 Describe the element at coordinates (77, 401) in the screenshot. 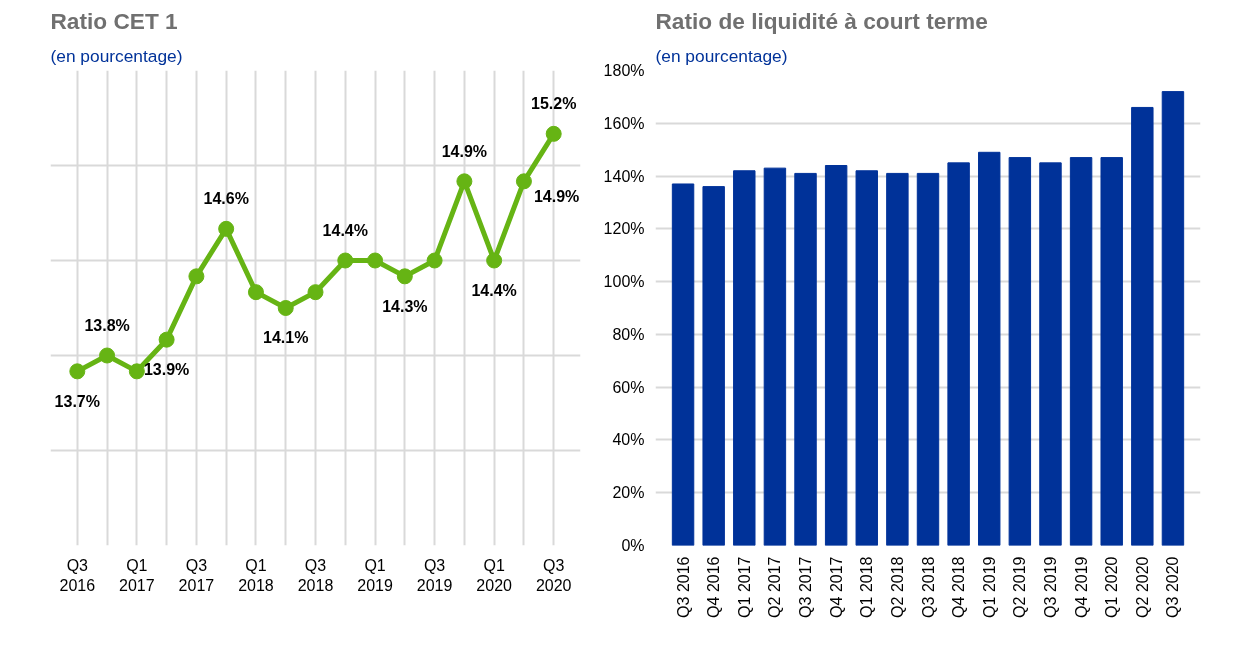

I see `data-label: 13.7%` at that location.